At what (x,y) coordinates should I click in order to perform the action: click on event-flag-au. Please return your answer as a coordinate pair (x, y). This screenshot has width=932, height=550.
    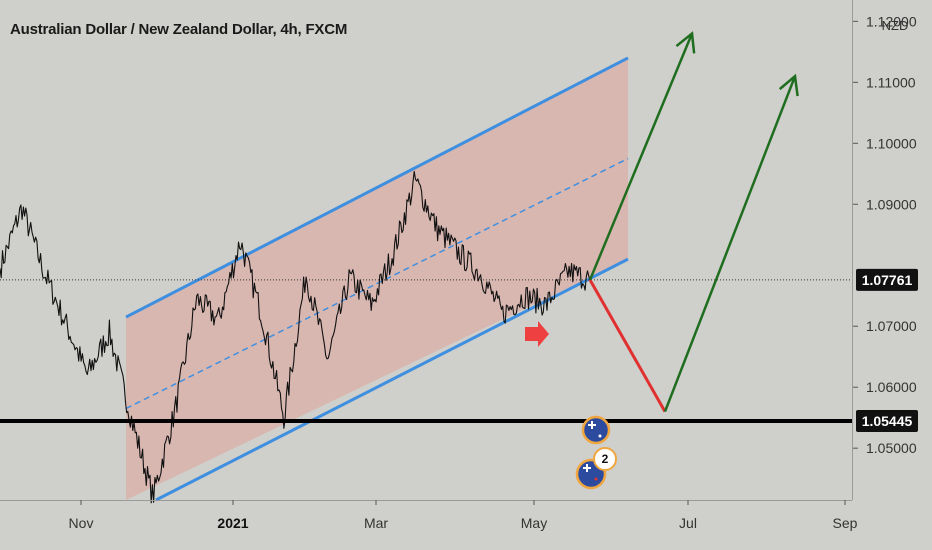
    Looking at the image, I should click on (596, 430).